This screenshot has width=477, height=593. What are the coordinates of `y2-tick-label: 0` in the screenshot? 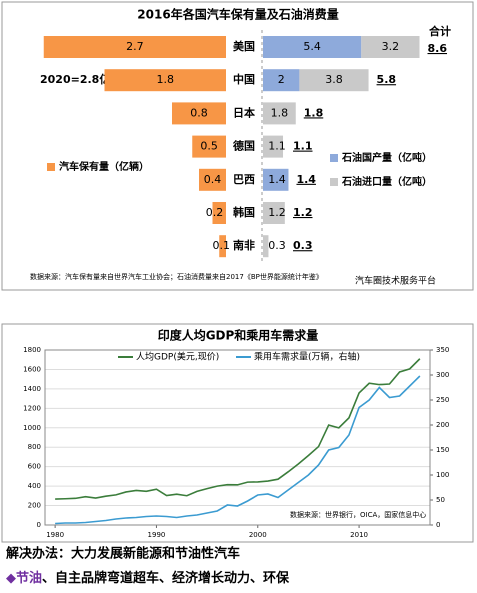 It's located at (438, 525).